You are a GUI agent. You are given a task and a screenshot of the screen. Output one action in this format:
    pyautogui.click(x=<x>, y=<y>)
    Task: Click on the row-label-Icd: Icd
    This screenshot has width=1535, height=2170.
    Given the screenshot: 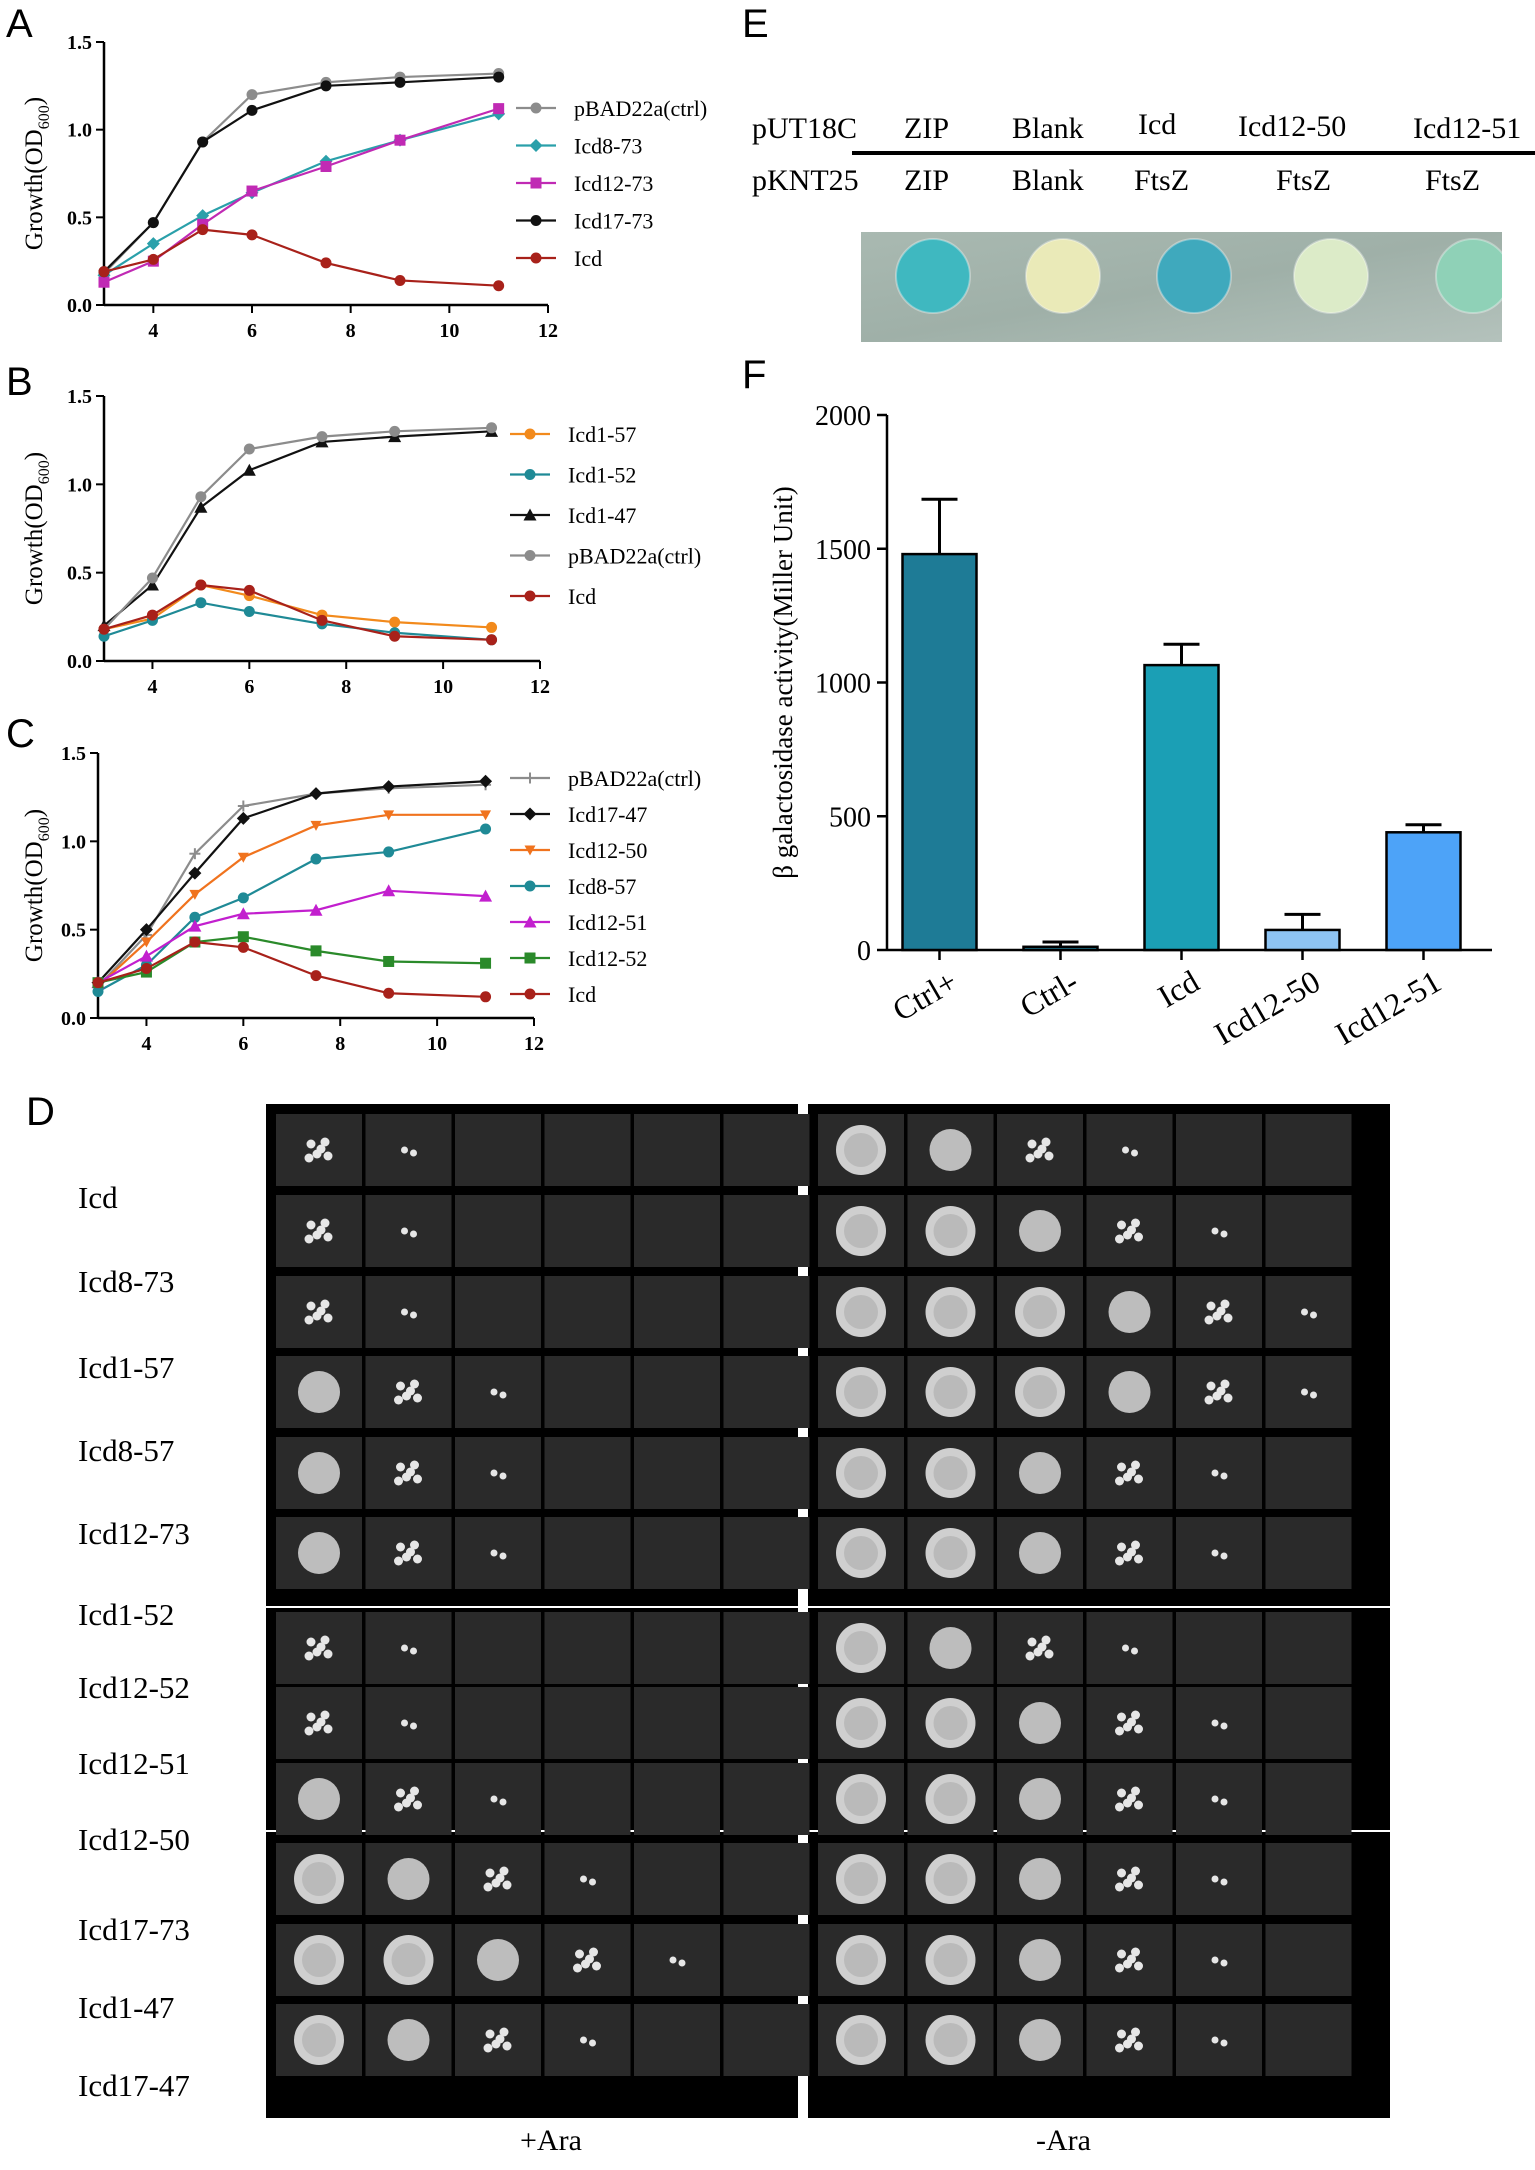 What is the action you would take?
    pyautogui.click(x=98, y=1197)
    